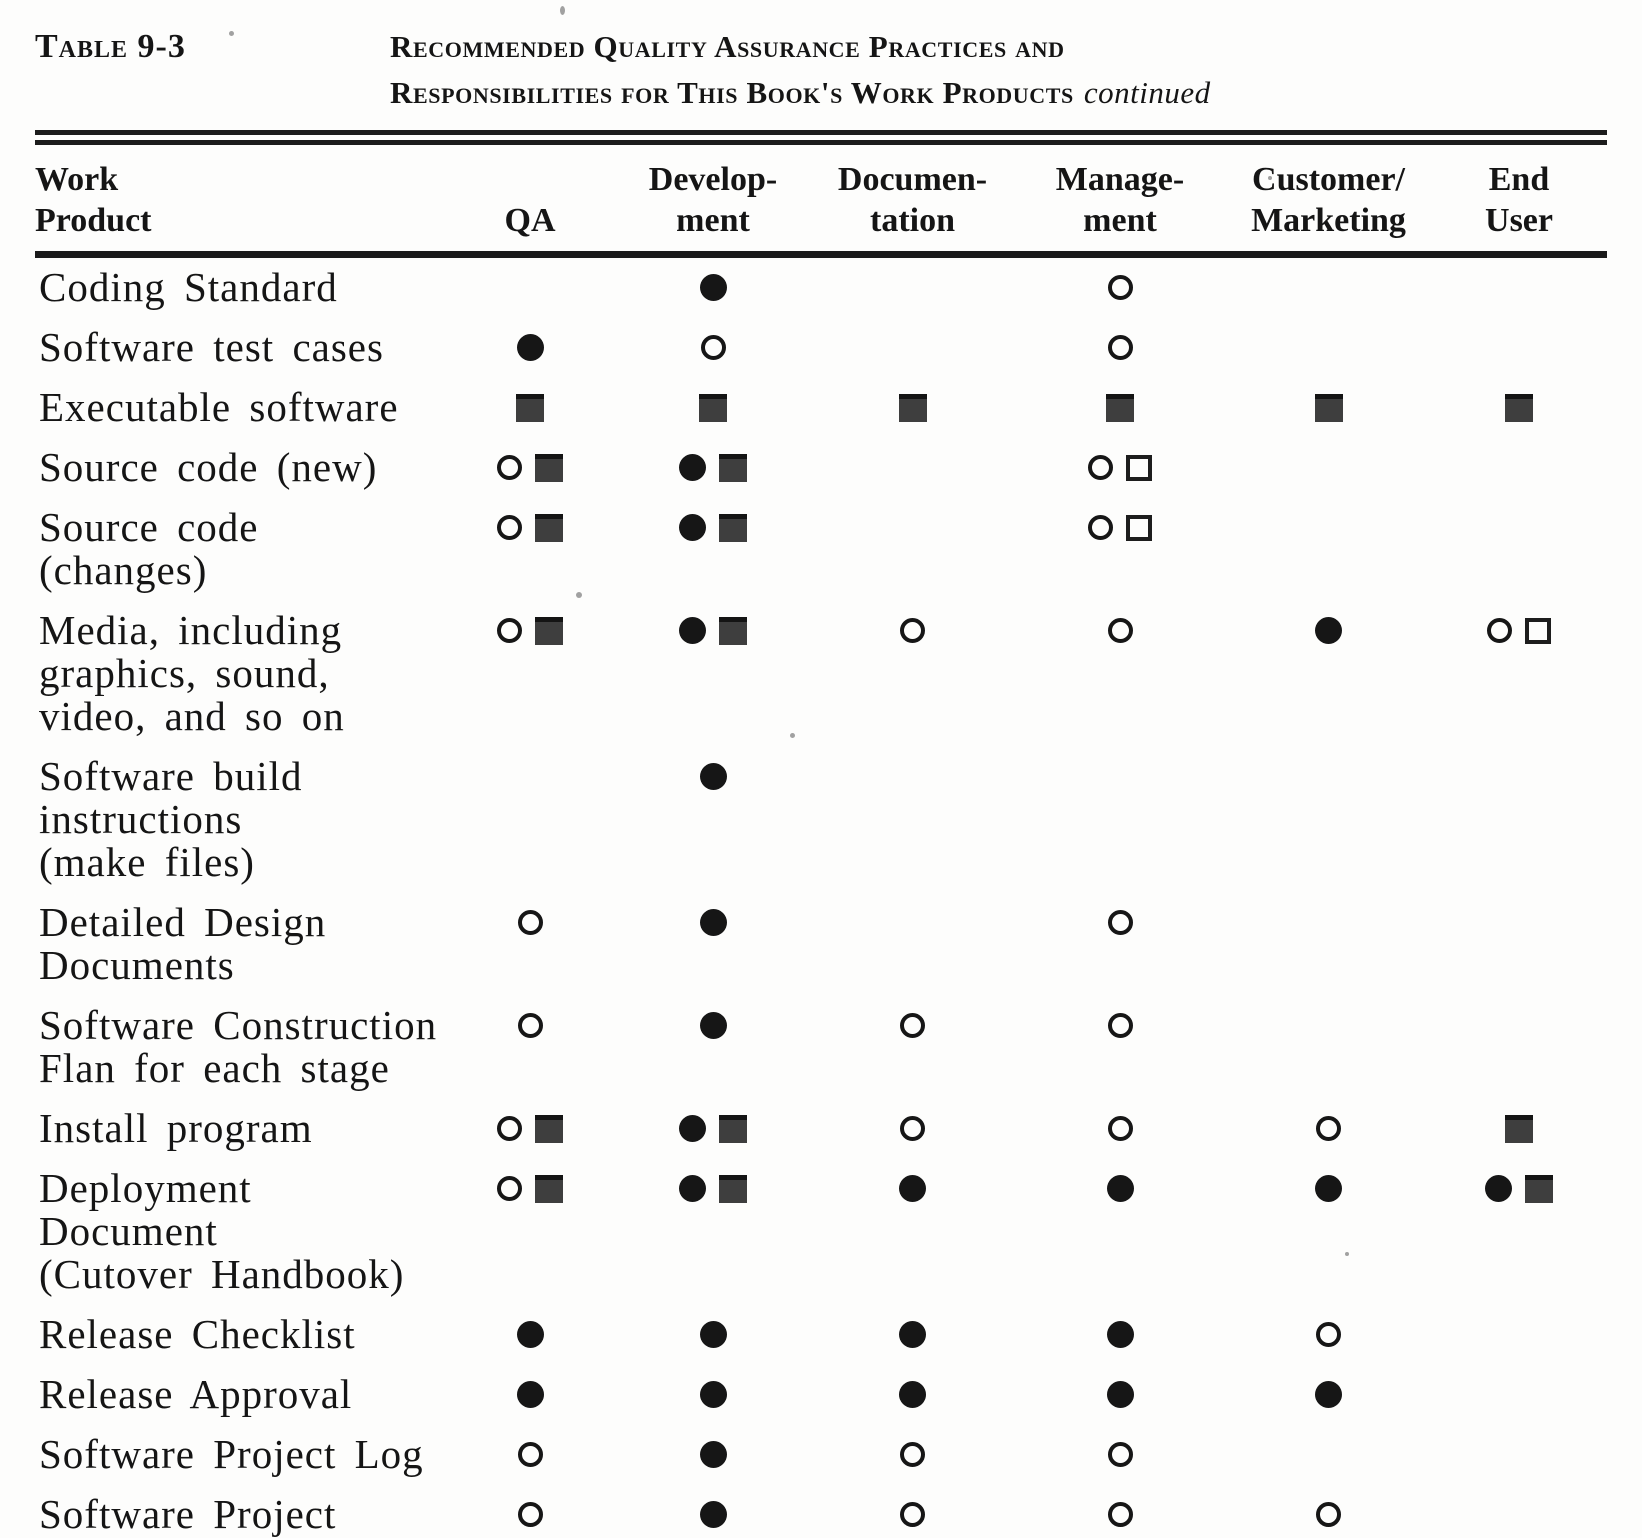  What do you see at coordinates (821, 1455) in the screenshot?
I see `table-row: Software Project Log` at bounding box center [821, 1455].